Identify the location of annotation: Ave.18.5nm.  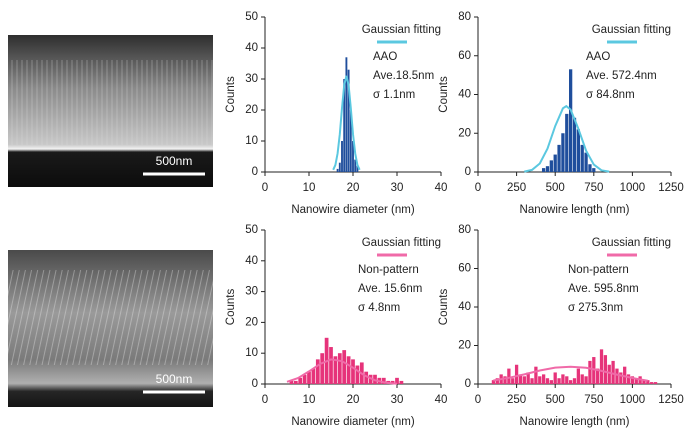
(403, 76).